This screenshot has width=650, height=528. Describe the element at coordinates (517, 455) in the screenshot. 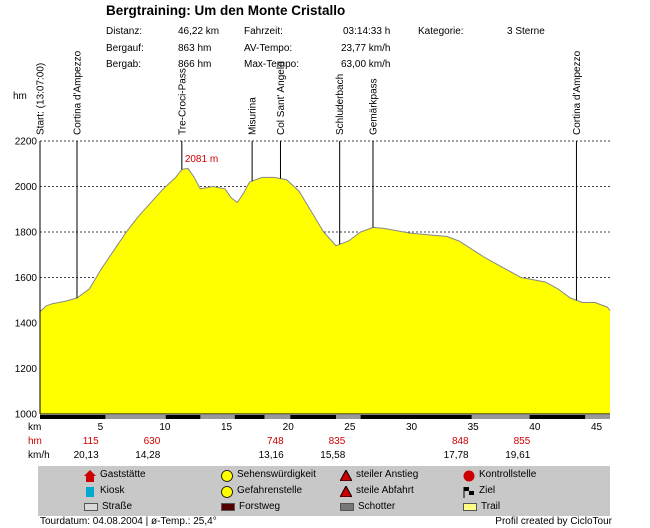

I see `kmh-value: 19,61` at that location.